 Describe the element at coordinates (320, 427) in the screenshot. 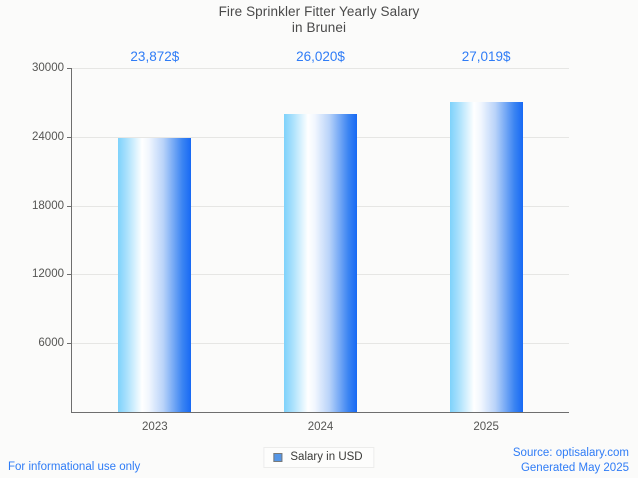

I see `x-axis-tick-label-2024: 2024` at that location.